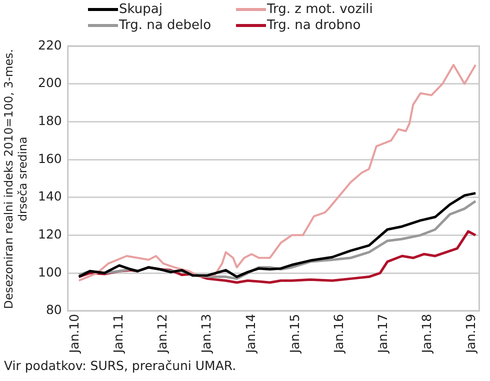  I want to click on y-tick-label: 180, so click(50, 120).